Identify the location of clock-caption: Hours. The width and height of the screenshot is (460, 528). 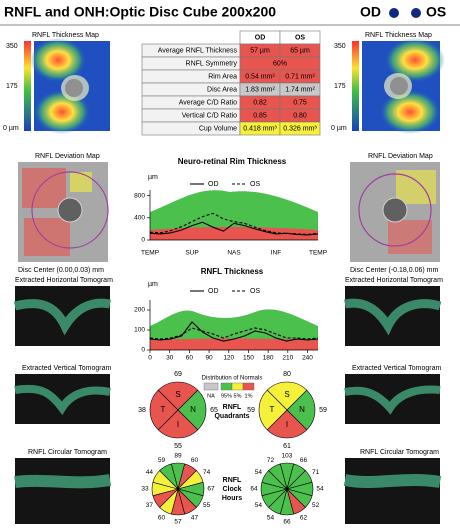
(232, 498).